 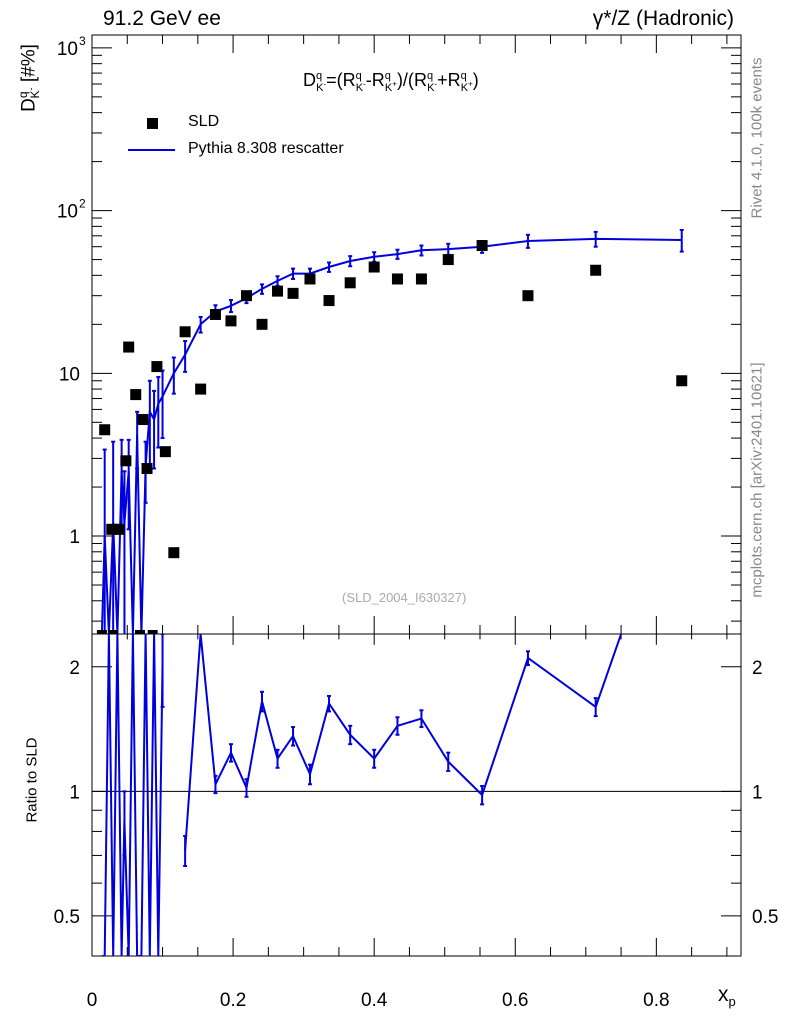 What do you see at coordinates (204, 121) in the screenshot?
I see `legend-data-label: SLD` at bounding box center [204, 121].